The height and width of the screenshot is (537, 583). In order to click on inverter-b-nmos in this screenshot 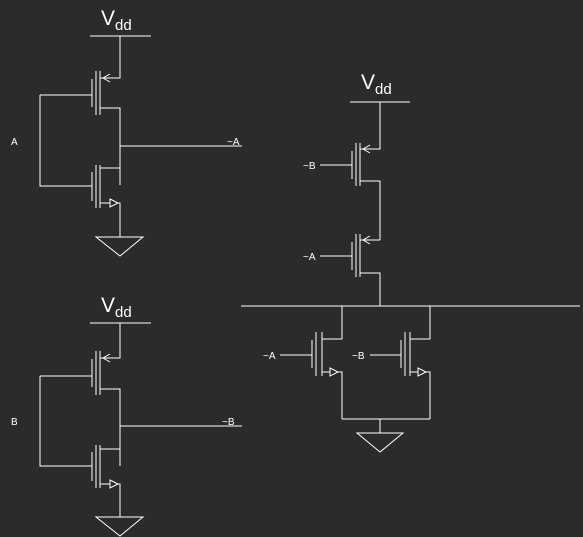, I will do `click(105, 466)`.